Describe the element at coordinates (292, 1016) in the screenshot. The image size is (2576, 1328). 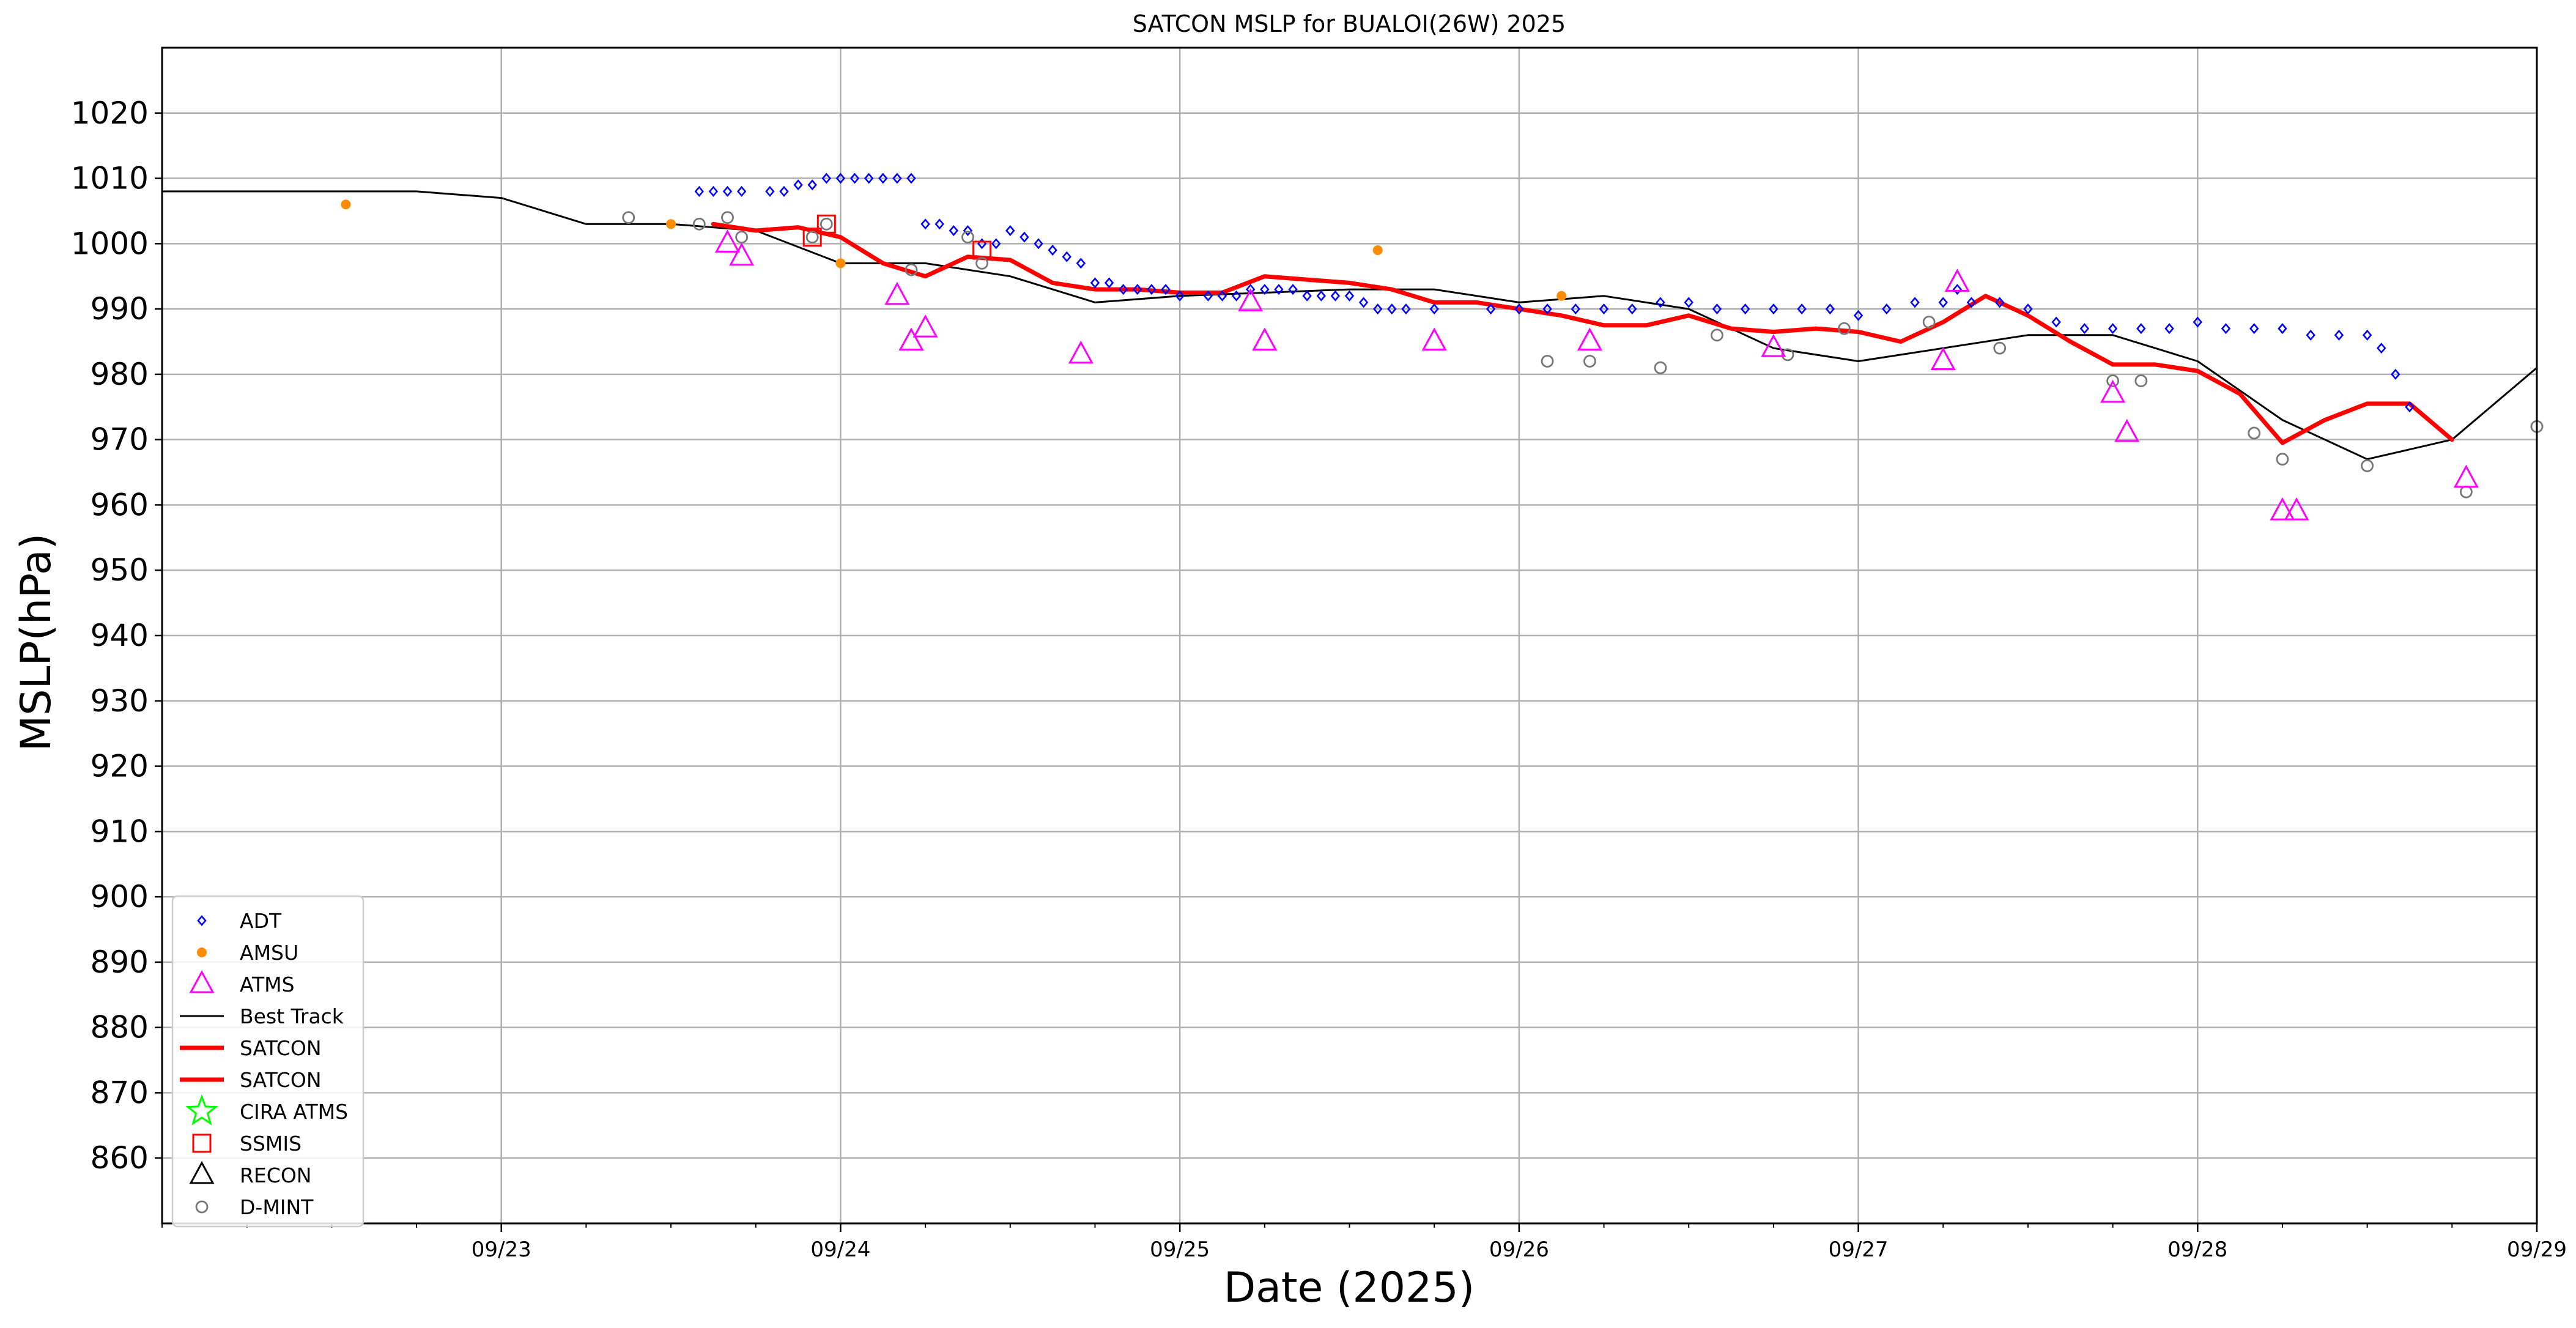
I see `legend-label: Best Track` at that location.